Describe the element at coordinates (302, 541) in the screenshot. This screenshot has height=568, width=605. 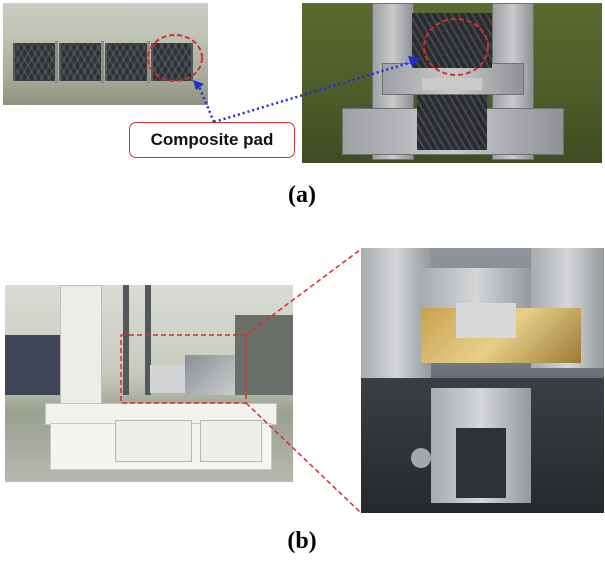
I see `caption-b: (b)` at that location.